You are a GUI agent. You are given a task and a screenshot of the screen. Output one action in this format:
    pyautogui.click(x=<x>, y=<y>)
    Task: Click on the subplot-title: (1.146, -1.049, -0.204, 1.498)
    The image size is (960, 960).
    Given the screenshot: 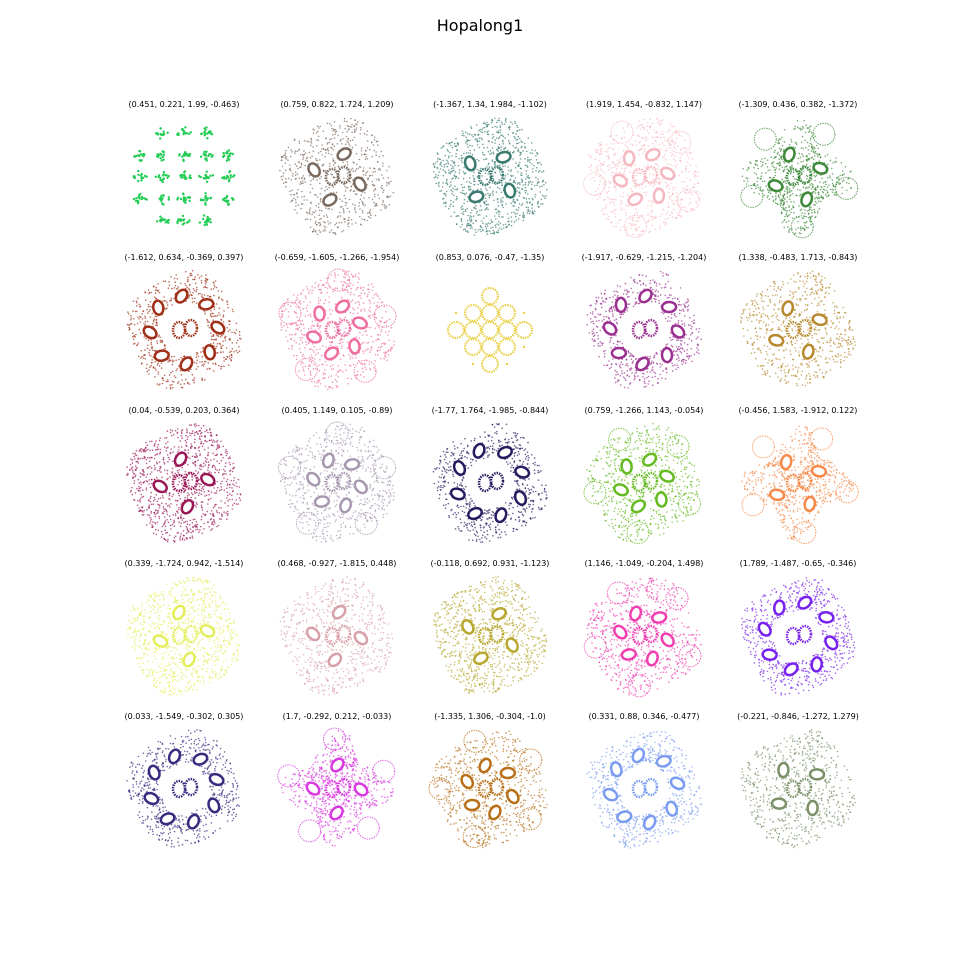 What is the action you would take?
    pyautogui.click(x=644, y=563)
    